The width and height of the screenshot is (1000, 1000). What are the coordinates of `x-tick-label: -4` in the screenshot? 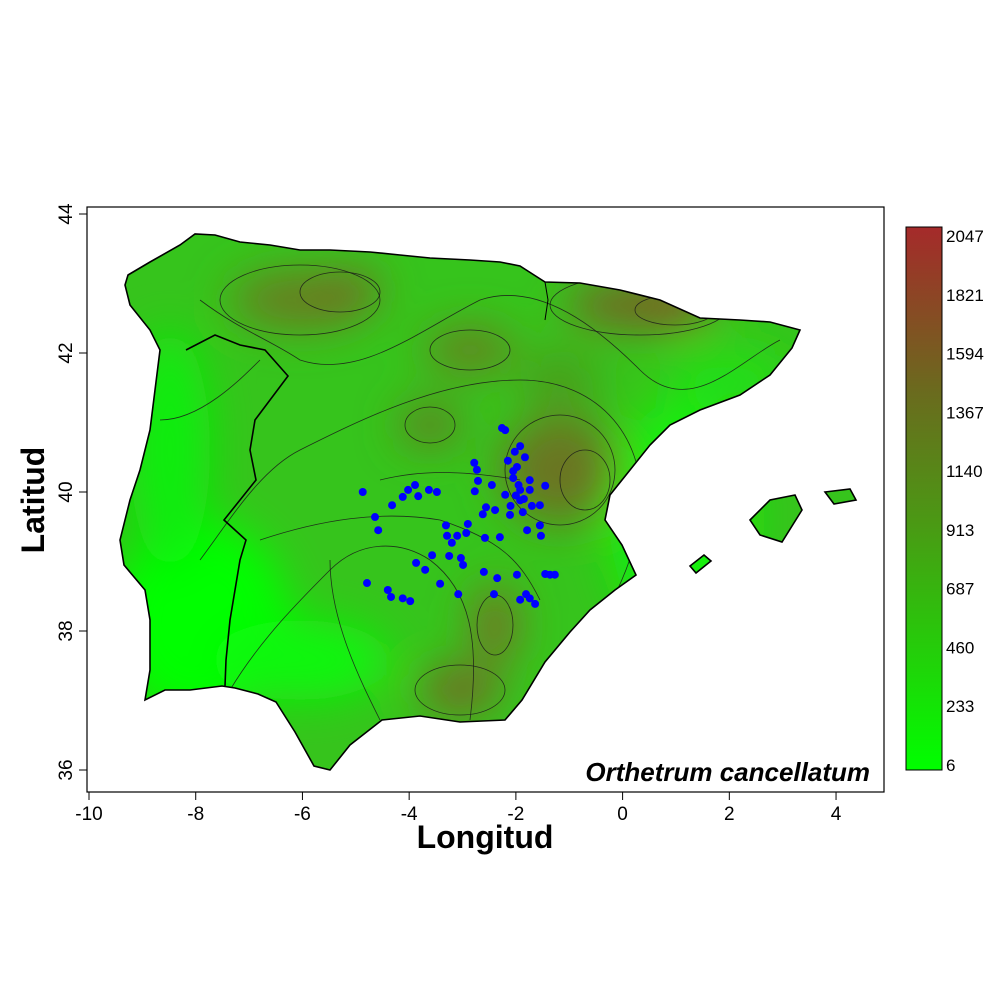 It's located at (409, 814).